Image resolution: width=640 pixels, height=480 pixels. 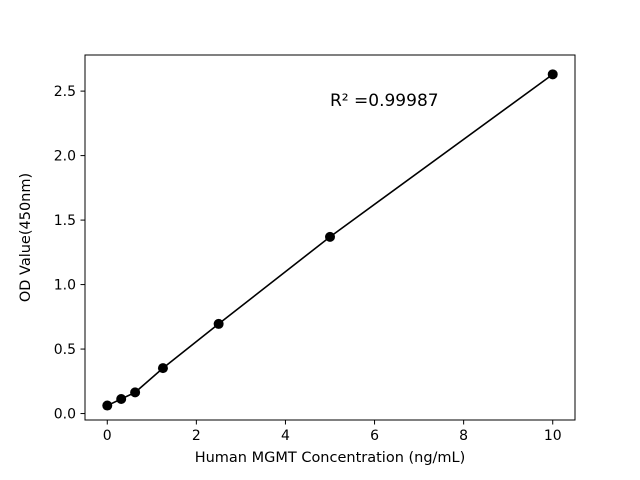 I want to click on x-tick-label: 6, so click(x=374, y=436).